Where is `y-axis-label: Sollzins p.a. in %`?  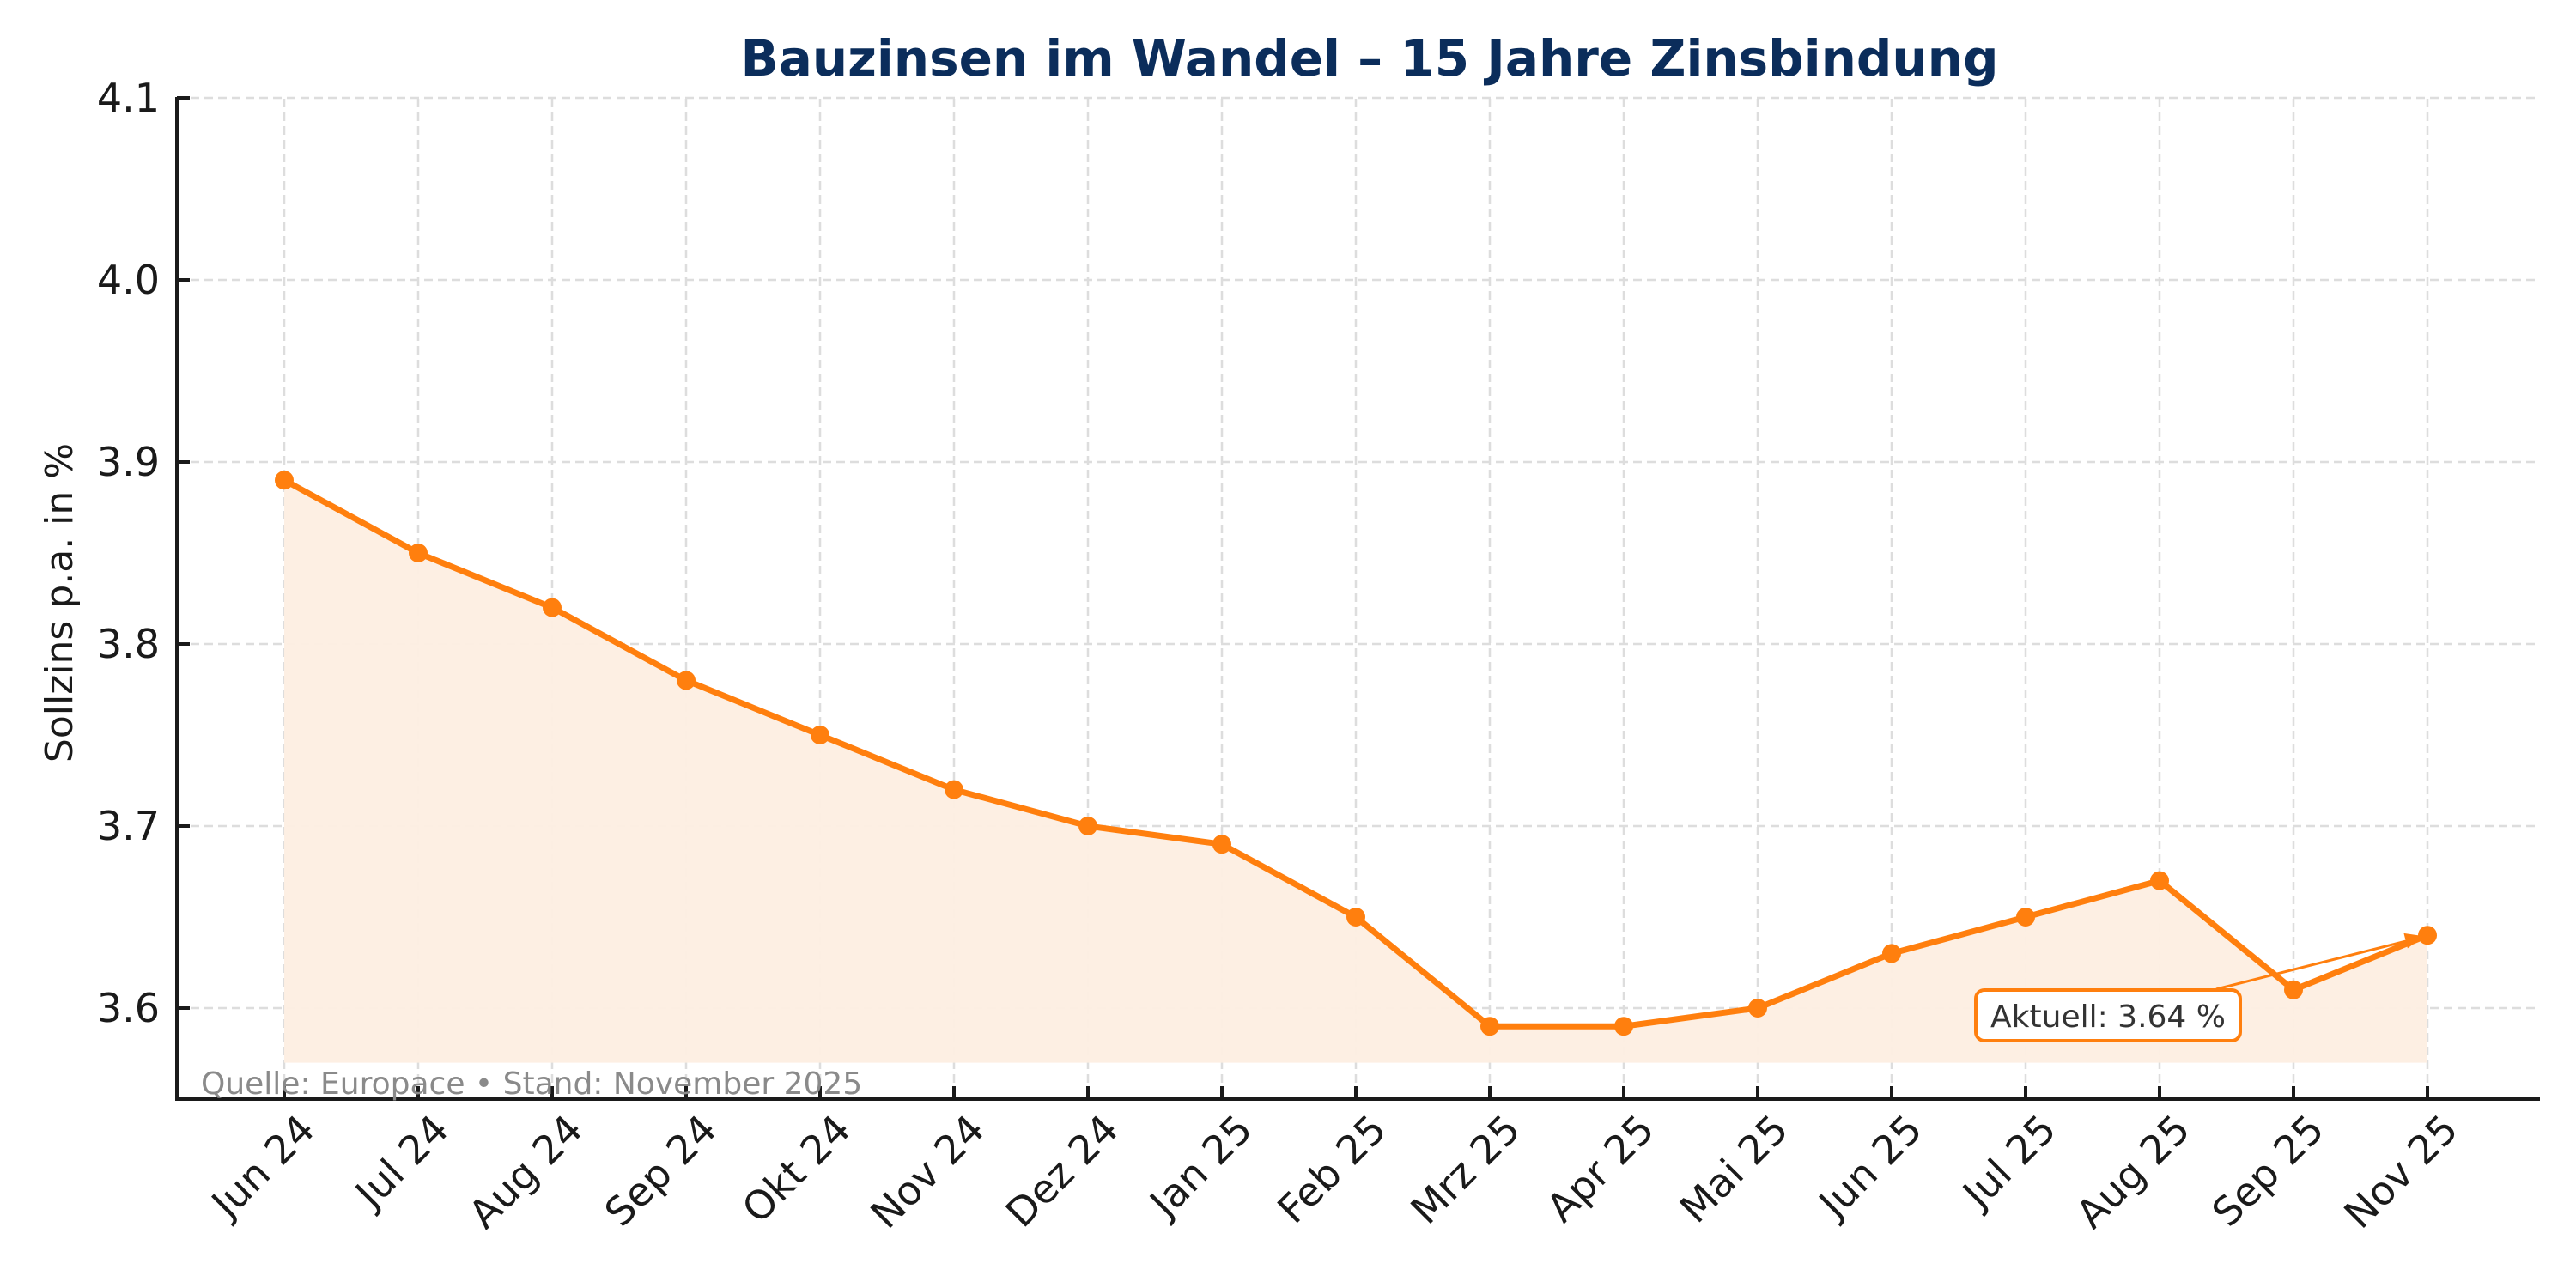 y-axis-label: Sollzins p.a. in % is located at coordinates (60, 602).